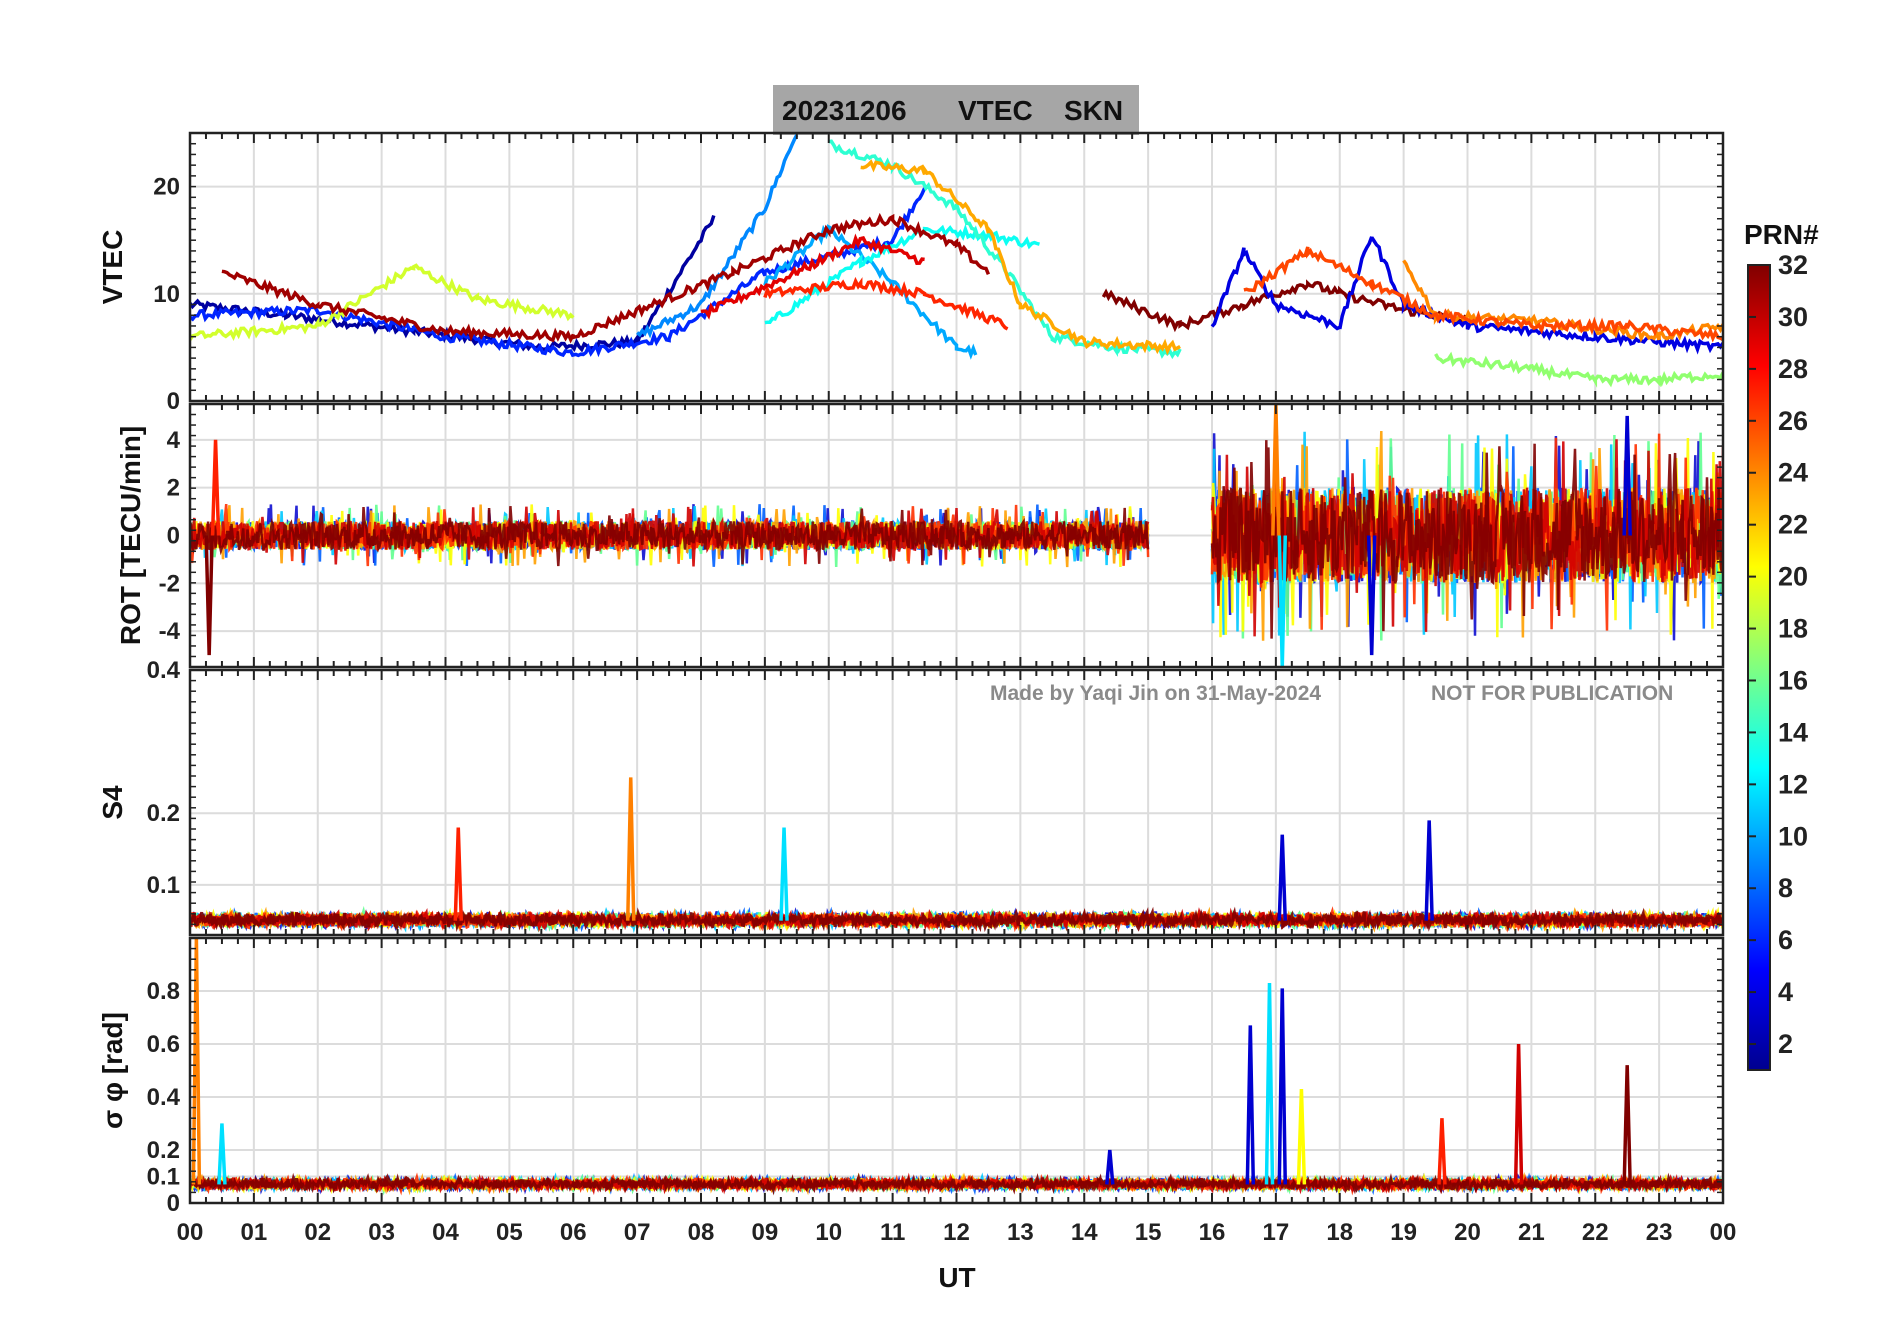 Image resolution: width=1902 pixels, height=1330 pixels. I want to click on watermark-author: Made by Yaqi Jin on 31-May-2024, so click(1155, 693).